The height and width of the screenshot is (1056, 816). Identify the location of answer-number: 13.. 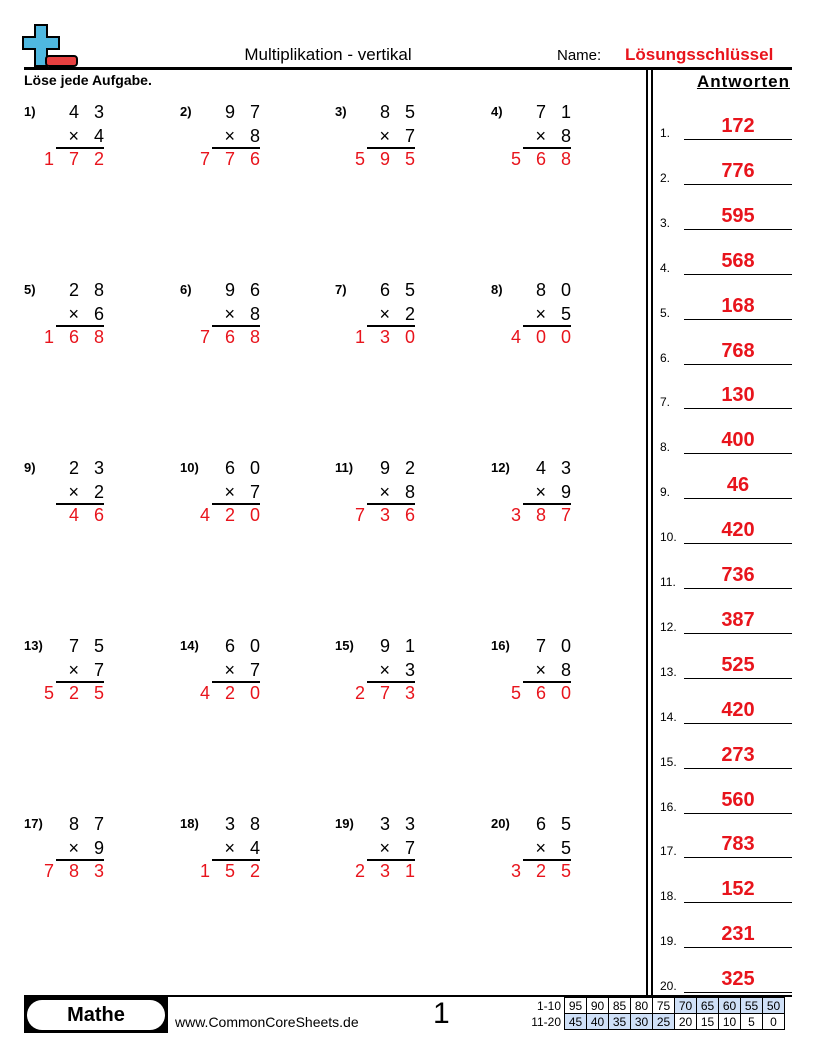
(668, 671).